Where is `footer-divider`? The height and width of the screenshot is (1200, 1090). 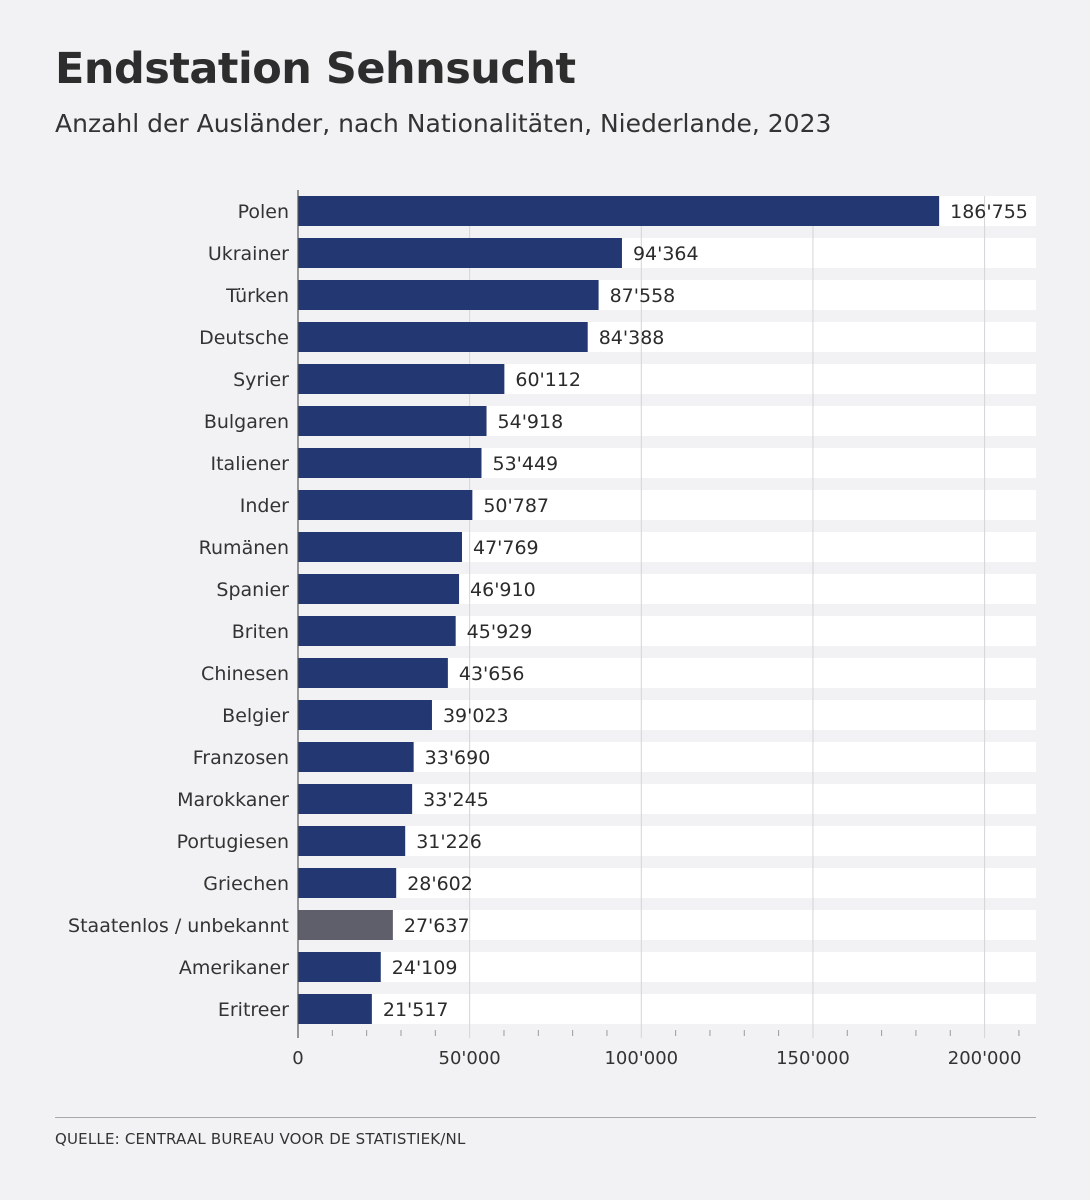 footer-divider is located at coordinates (545, 1117).